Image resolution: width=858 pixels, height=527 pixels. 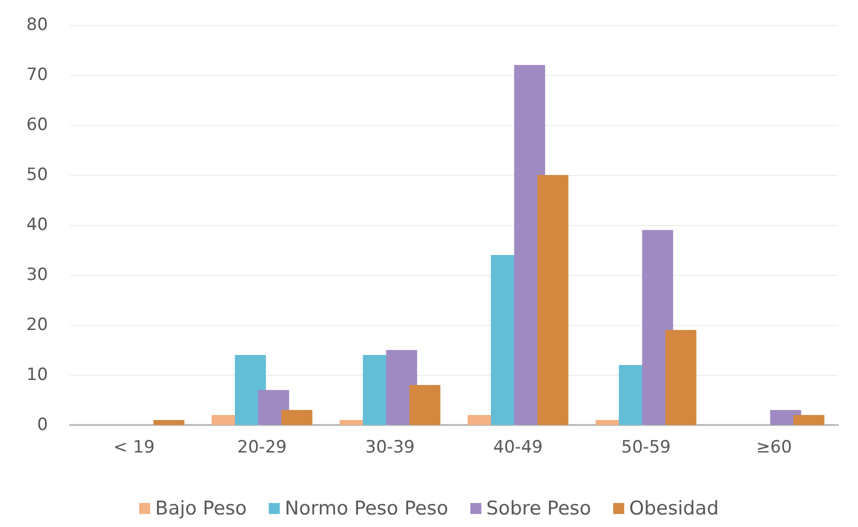 I want to click on legend-label: Normo Peso Peso, so click(x=366, y=509).